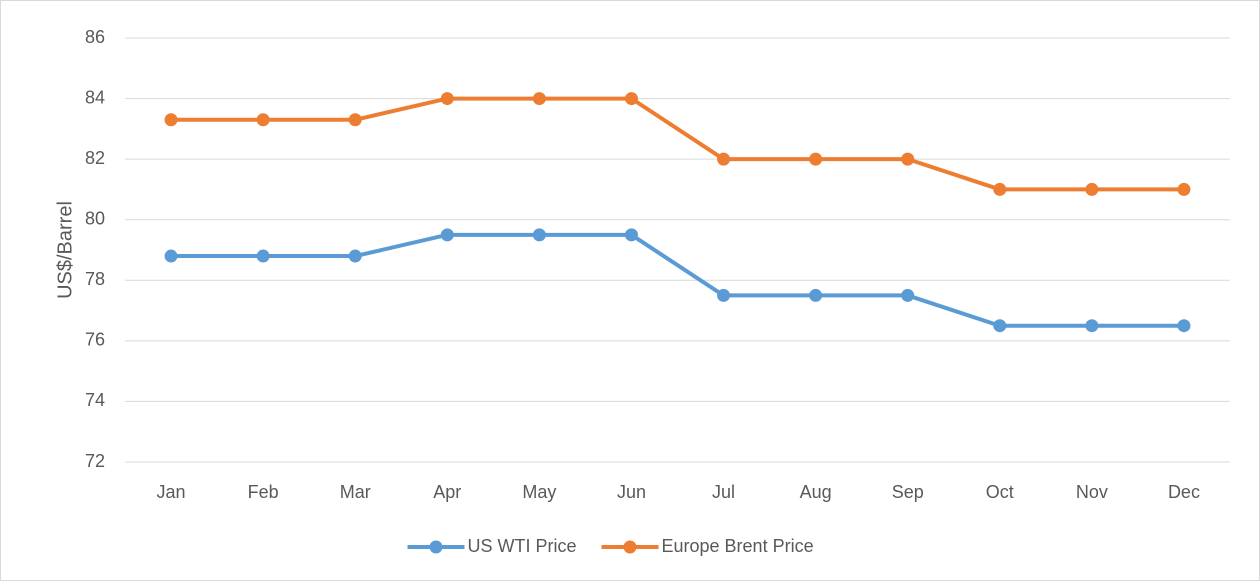  I want to click on x-tick-label: Jul, so click(723, 492).